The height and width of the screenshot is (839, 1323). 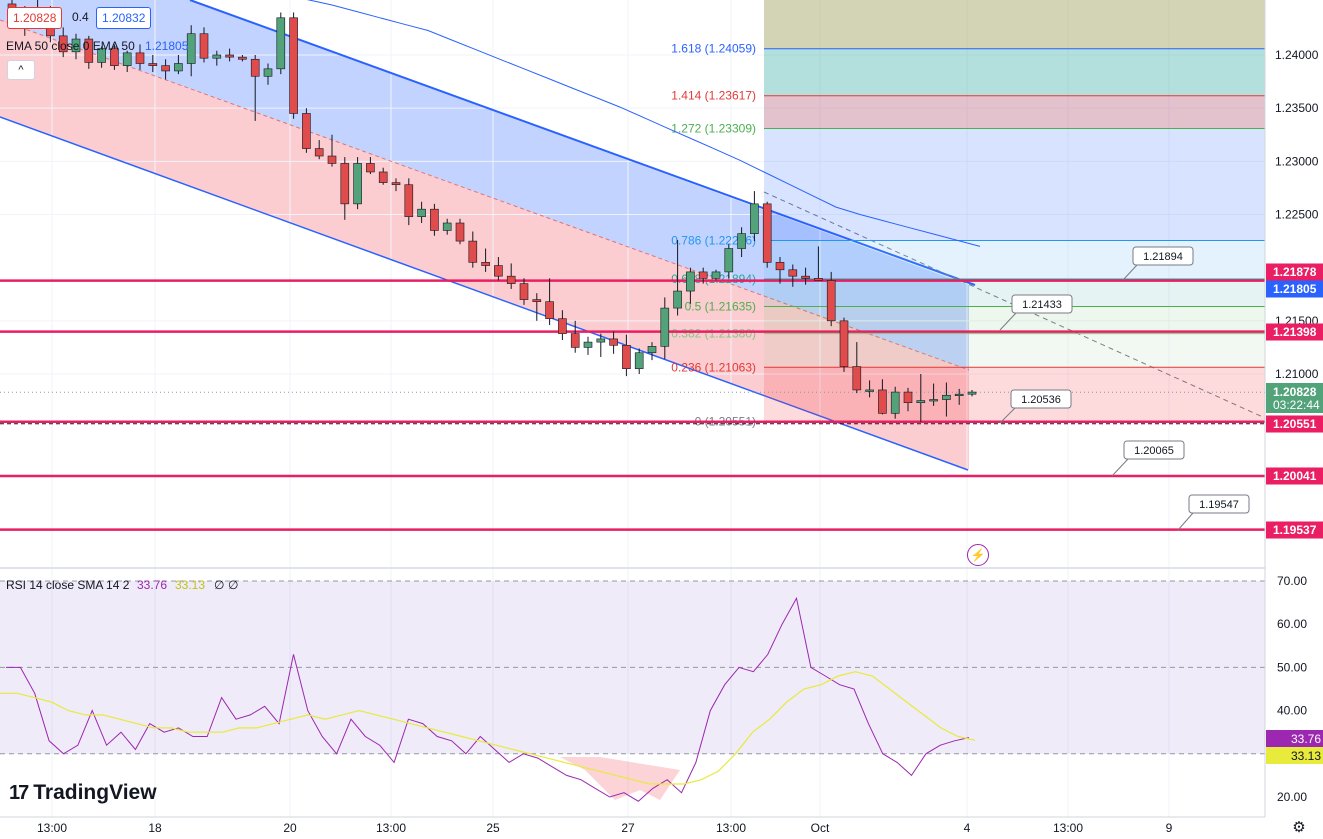 I want to click on tradingview-logo: 17 TradingView, so click(x=83, y=793).